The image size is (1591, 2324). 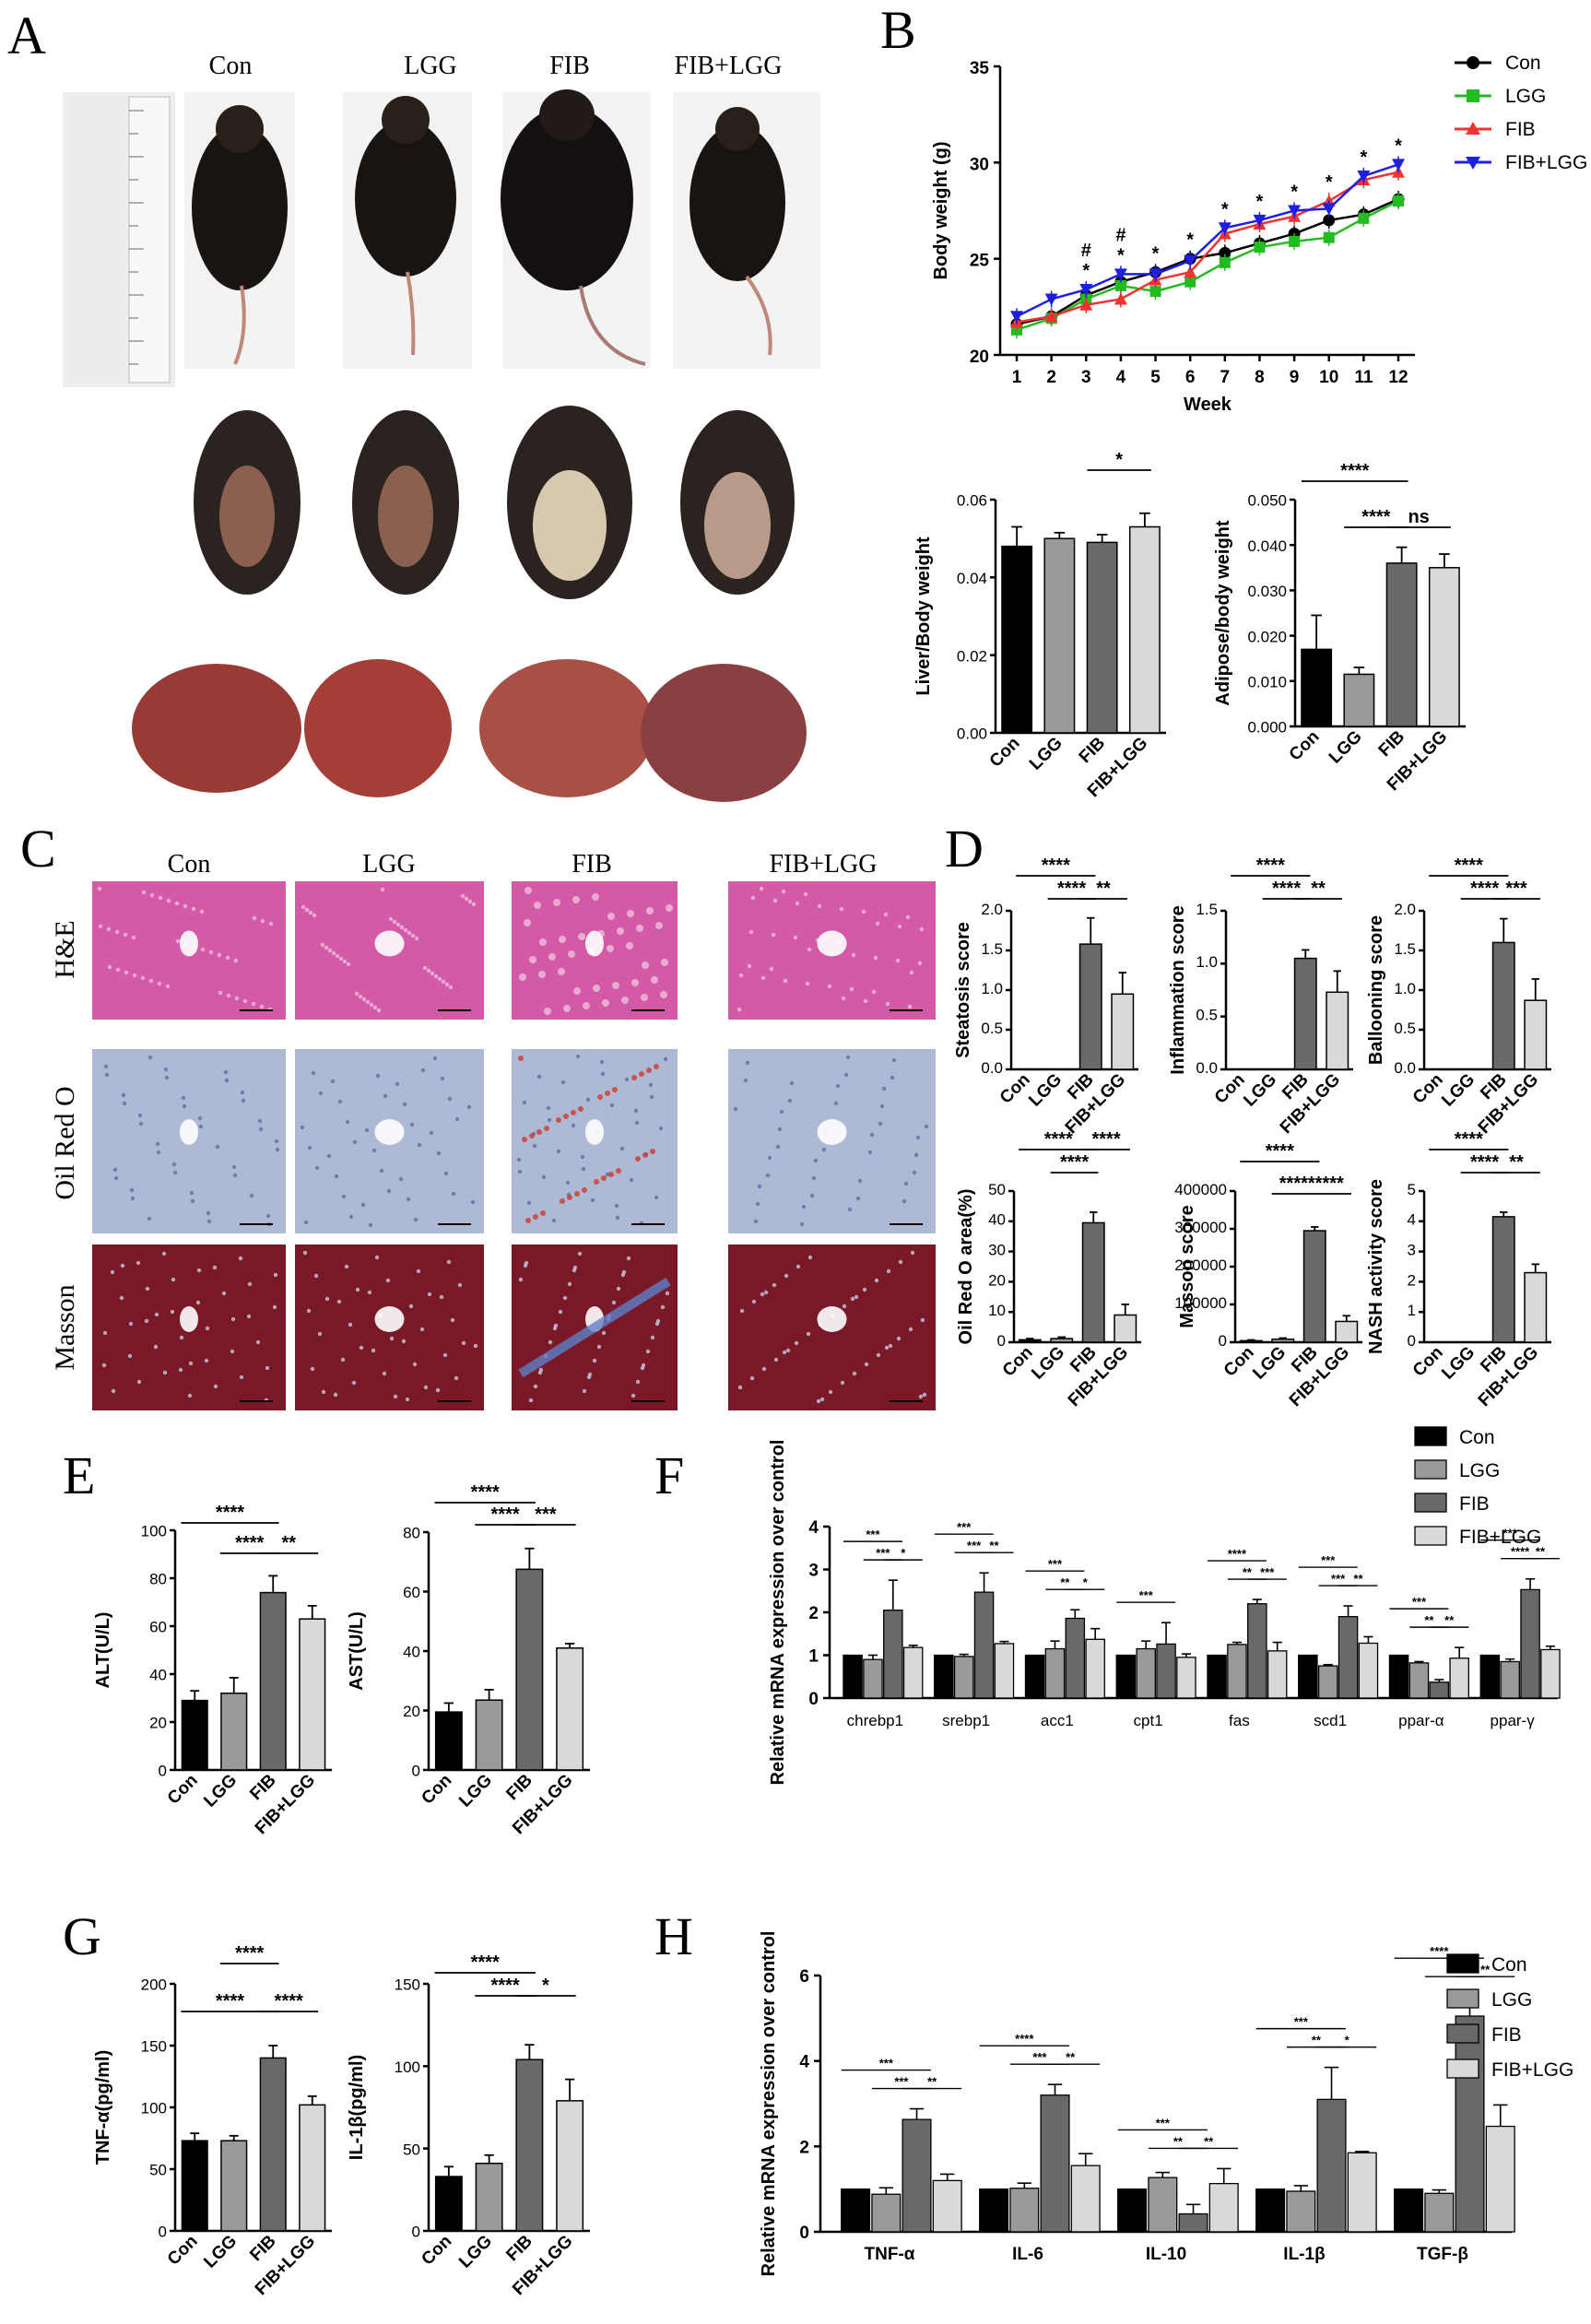 I want to click on x-tick-label: LGG, so click(x=1458, y=1363).